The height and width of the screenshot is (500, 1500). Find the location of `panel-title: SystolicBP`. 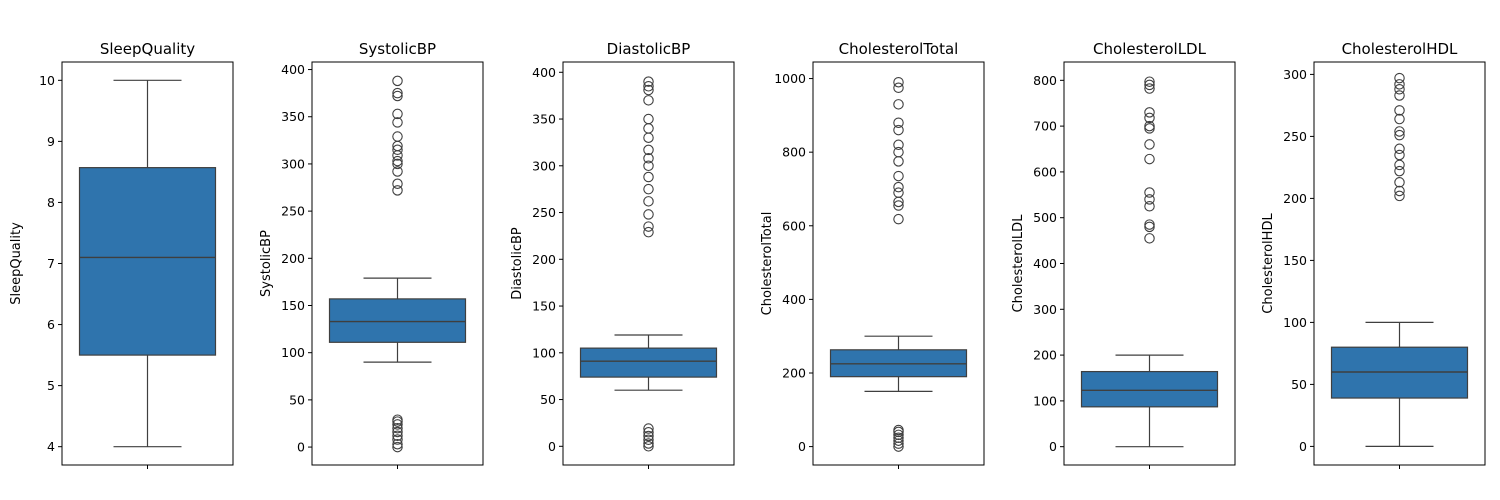

panel-title: SystolicBP is located at coordinates (397, 49).